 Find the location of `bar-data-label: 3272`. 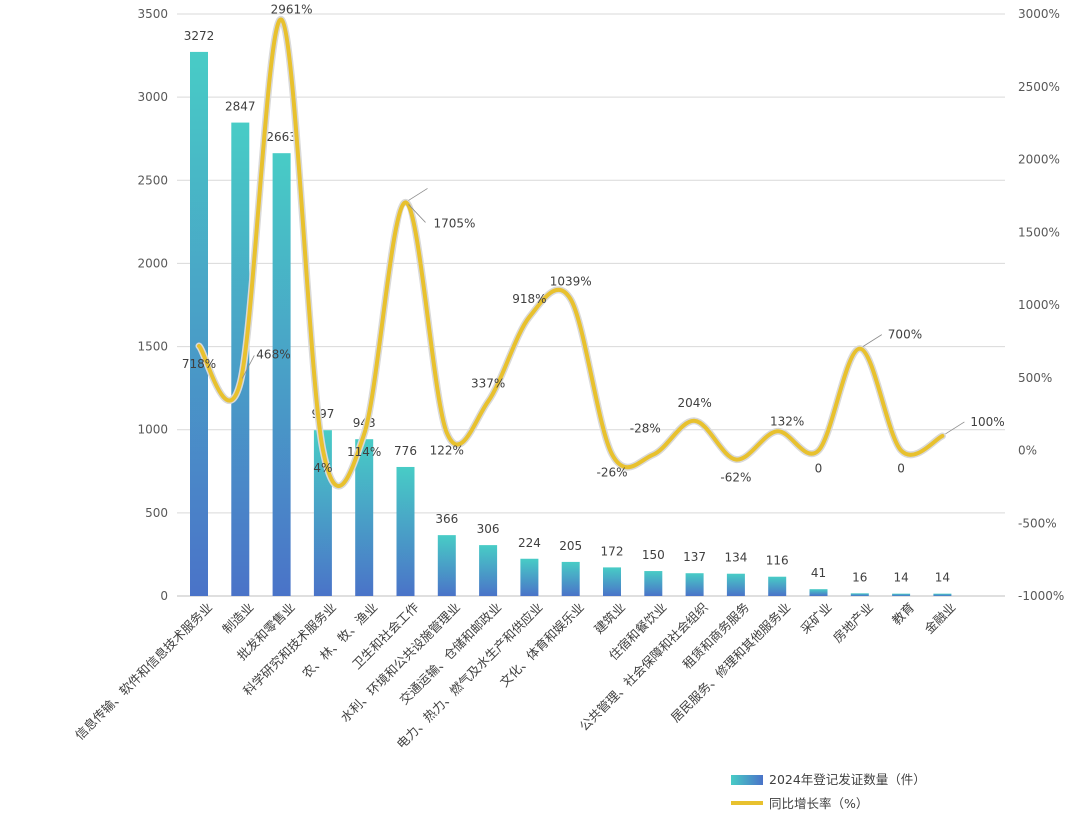

bar-data-label: 3272 is located at coordinates (199, 36).